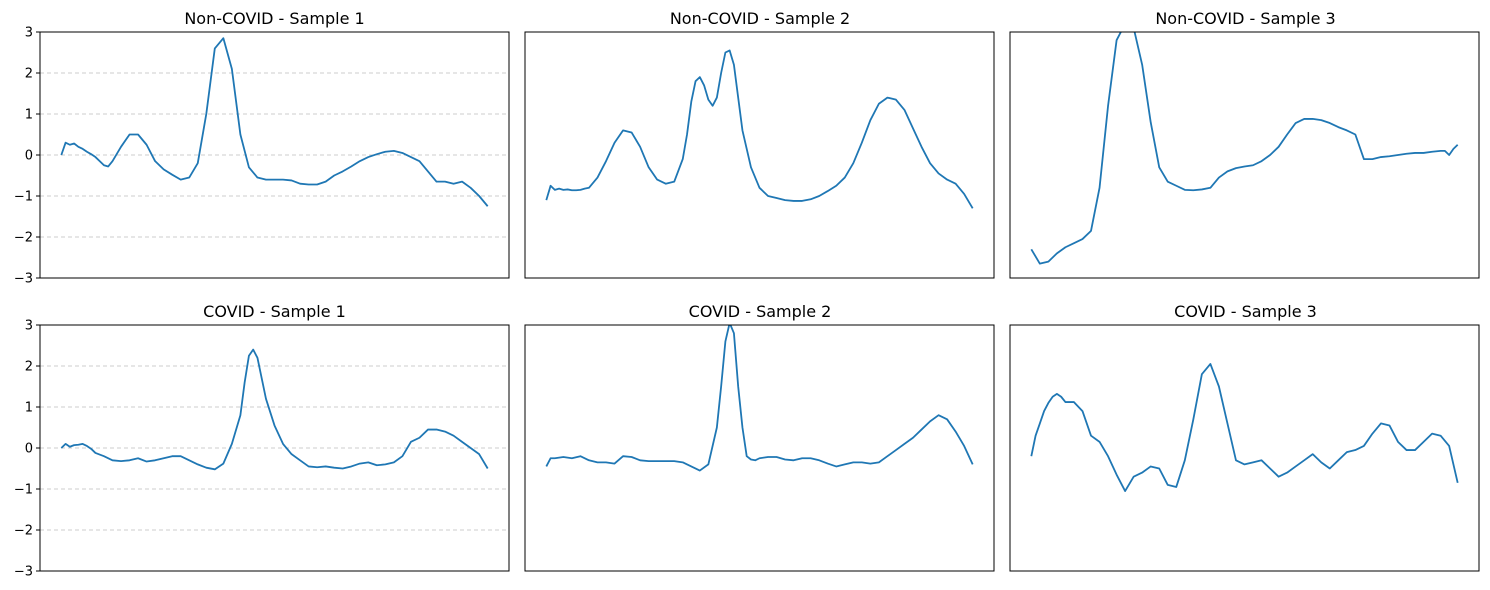 Image resolution: width=1490 pixels, height=590 pixels. What do you see at coordinates (760, 311) in the screenshot?
I see `chart-title: COVID - Sample 2` at bounding box center [760, 311].